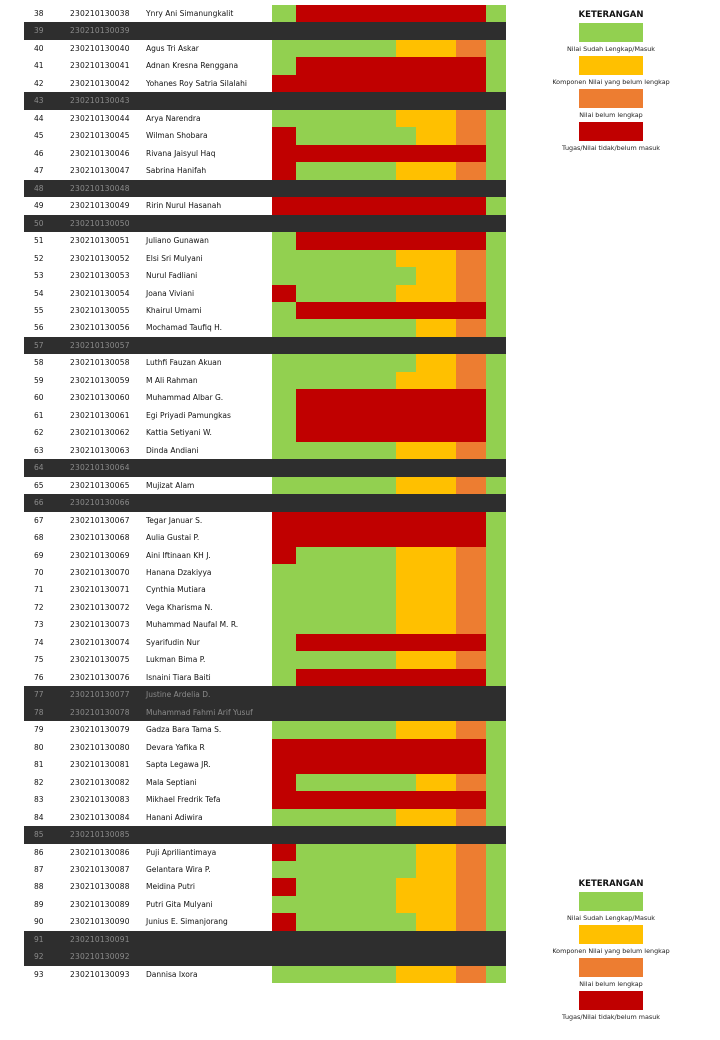 Image resolution: width=720 pixels, height=1040 pixels. What do you see at coordinates (39, 223) in the screenshot?
I see `row-number: 50` at bounding box center [39, 223].